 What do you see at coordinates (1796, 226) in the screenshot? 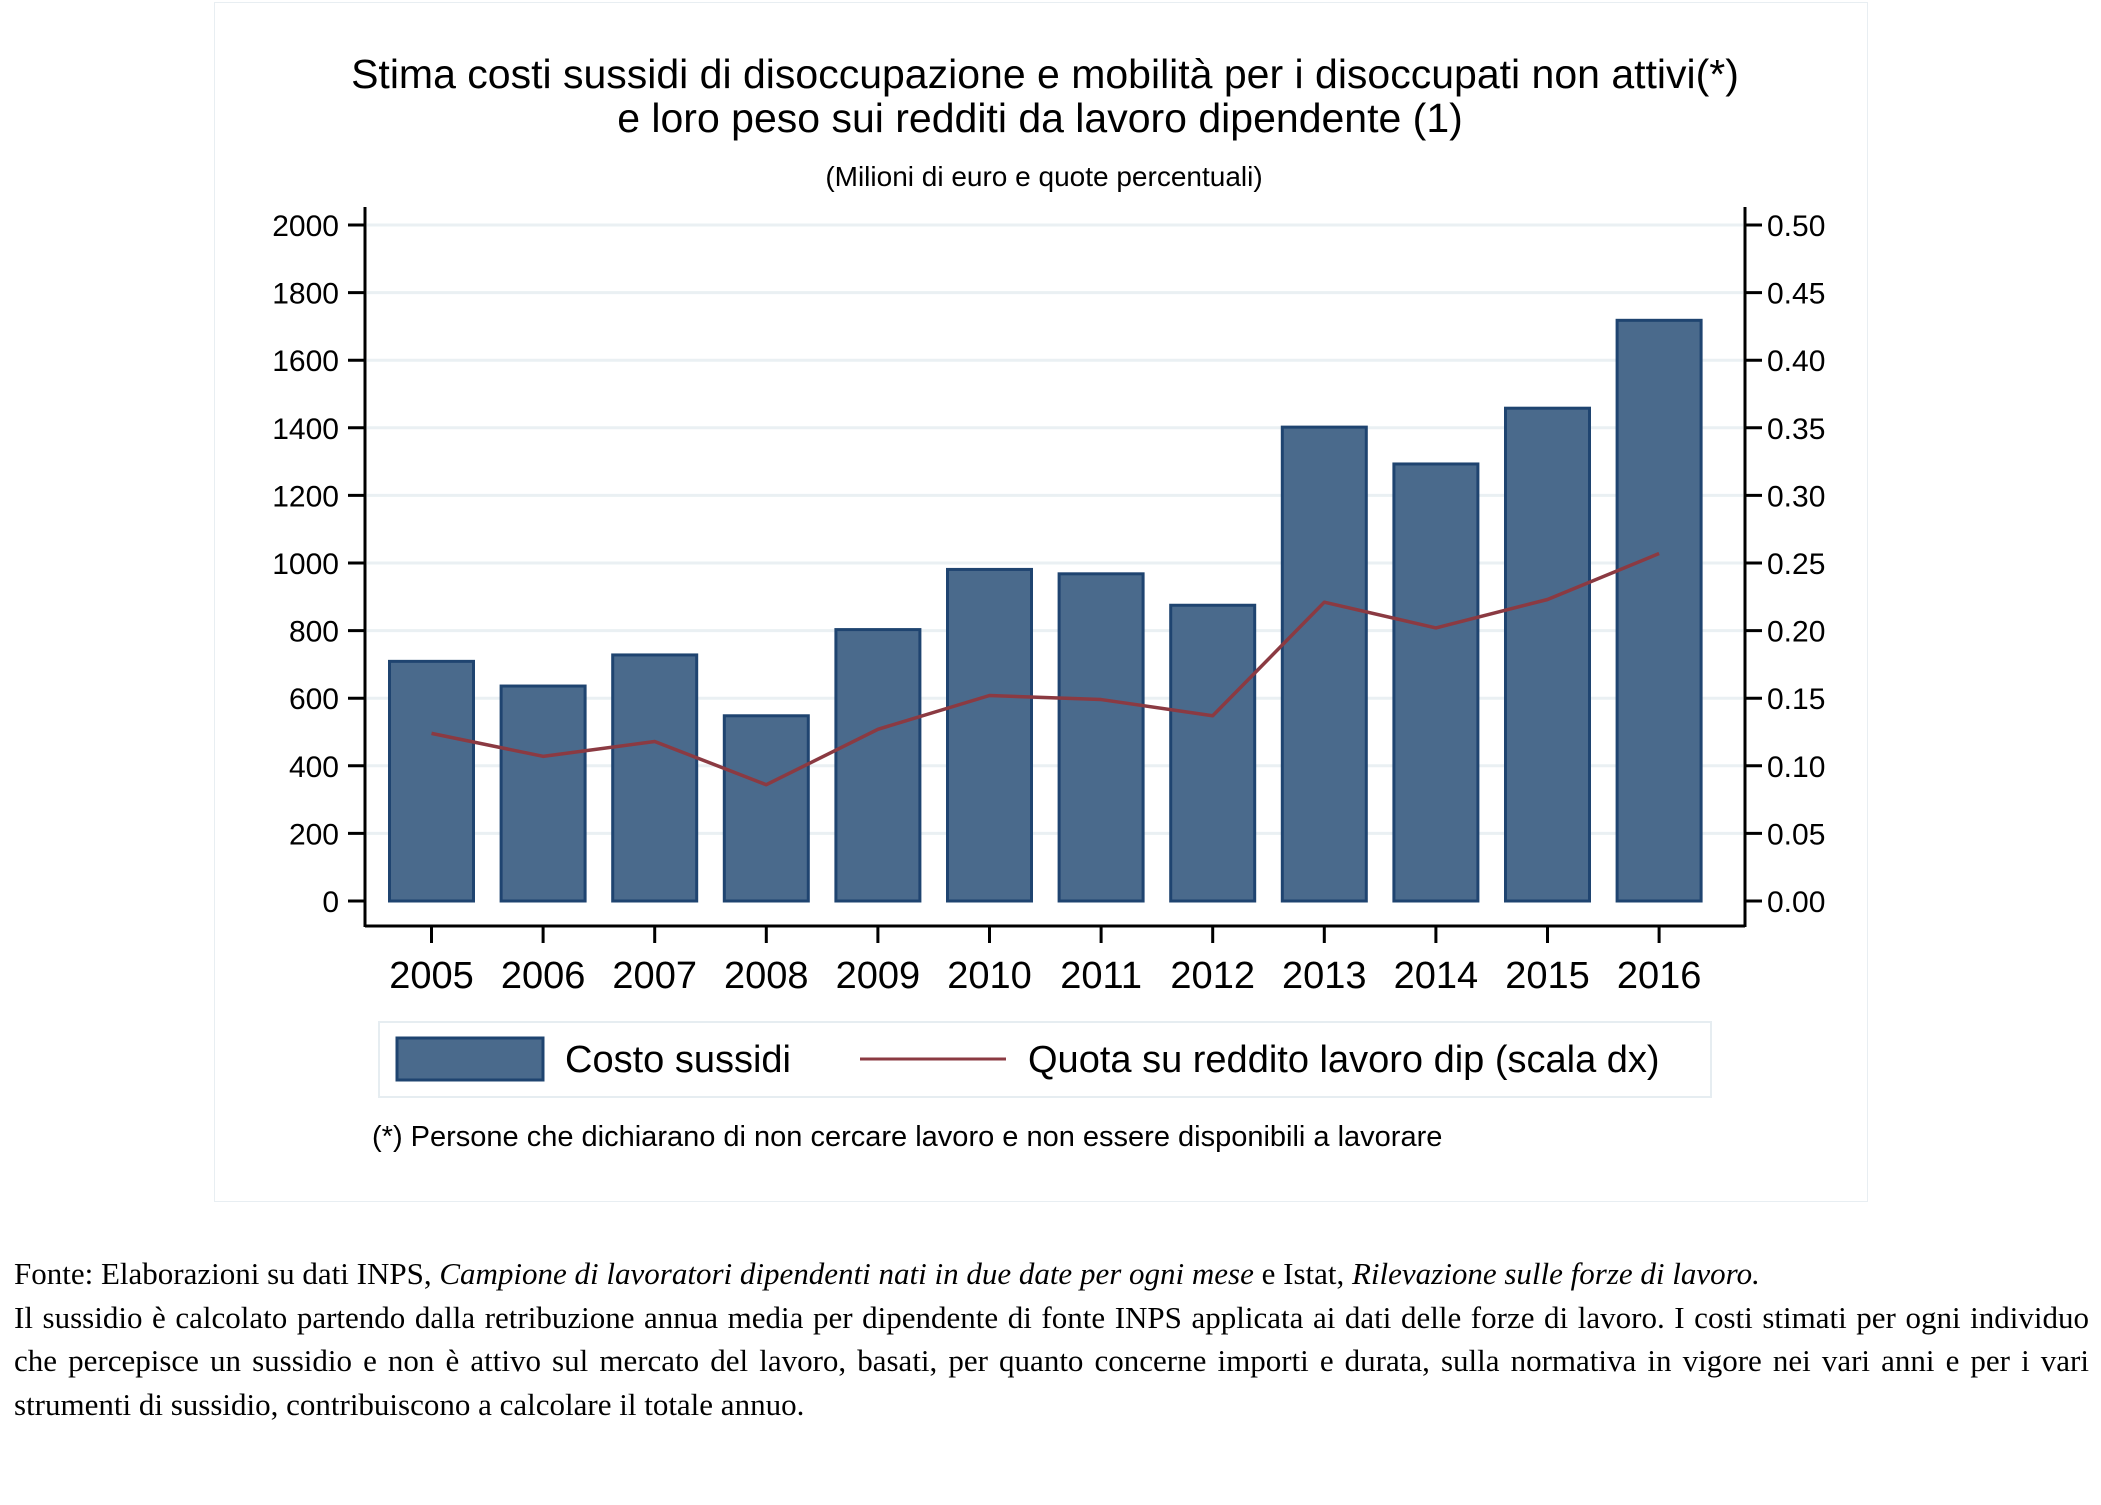
I see `y2-tick-label: 0.50` at bounding box center [1796, 226].